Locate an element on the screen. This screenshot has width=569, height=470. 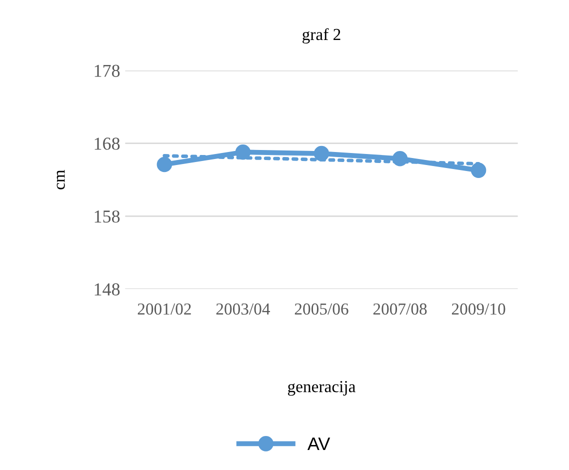
chart-title: graf 2 is located at coordinates (321, 36).